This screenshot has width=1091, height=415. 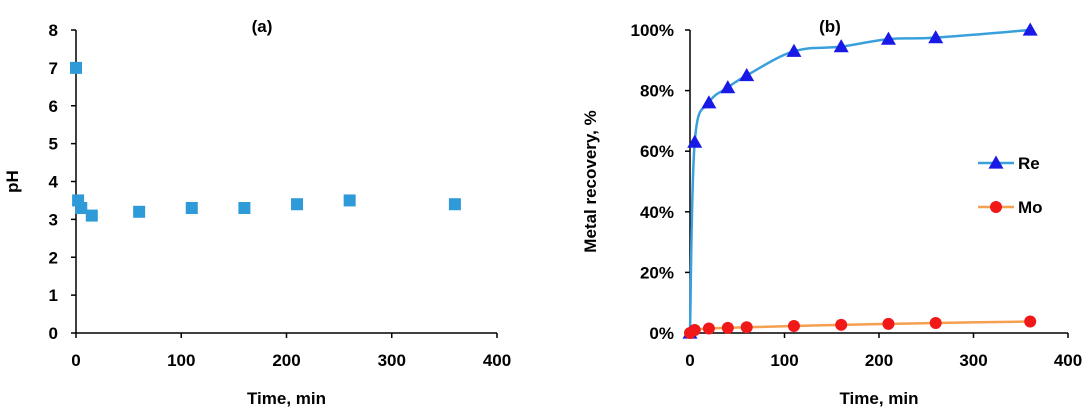 What do you see at coordinates (53, 30) in the screenshot?
I see `y-tick-label: 8` at bounding box center [53, 30].